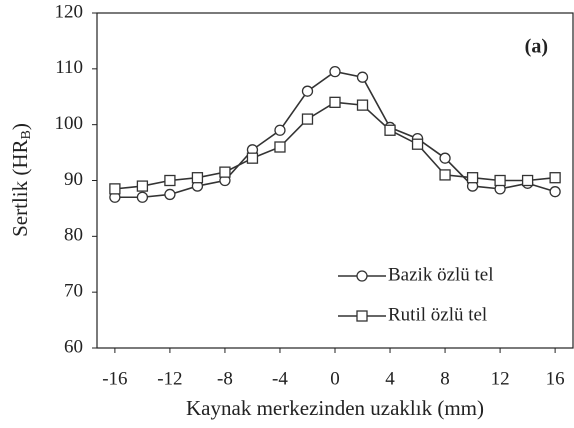 The image size is (574, 428). Describe the element at coordinates (335, 378) in the screenshot. I see `x-tick-label: 0` at that location.